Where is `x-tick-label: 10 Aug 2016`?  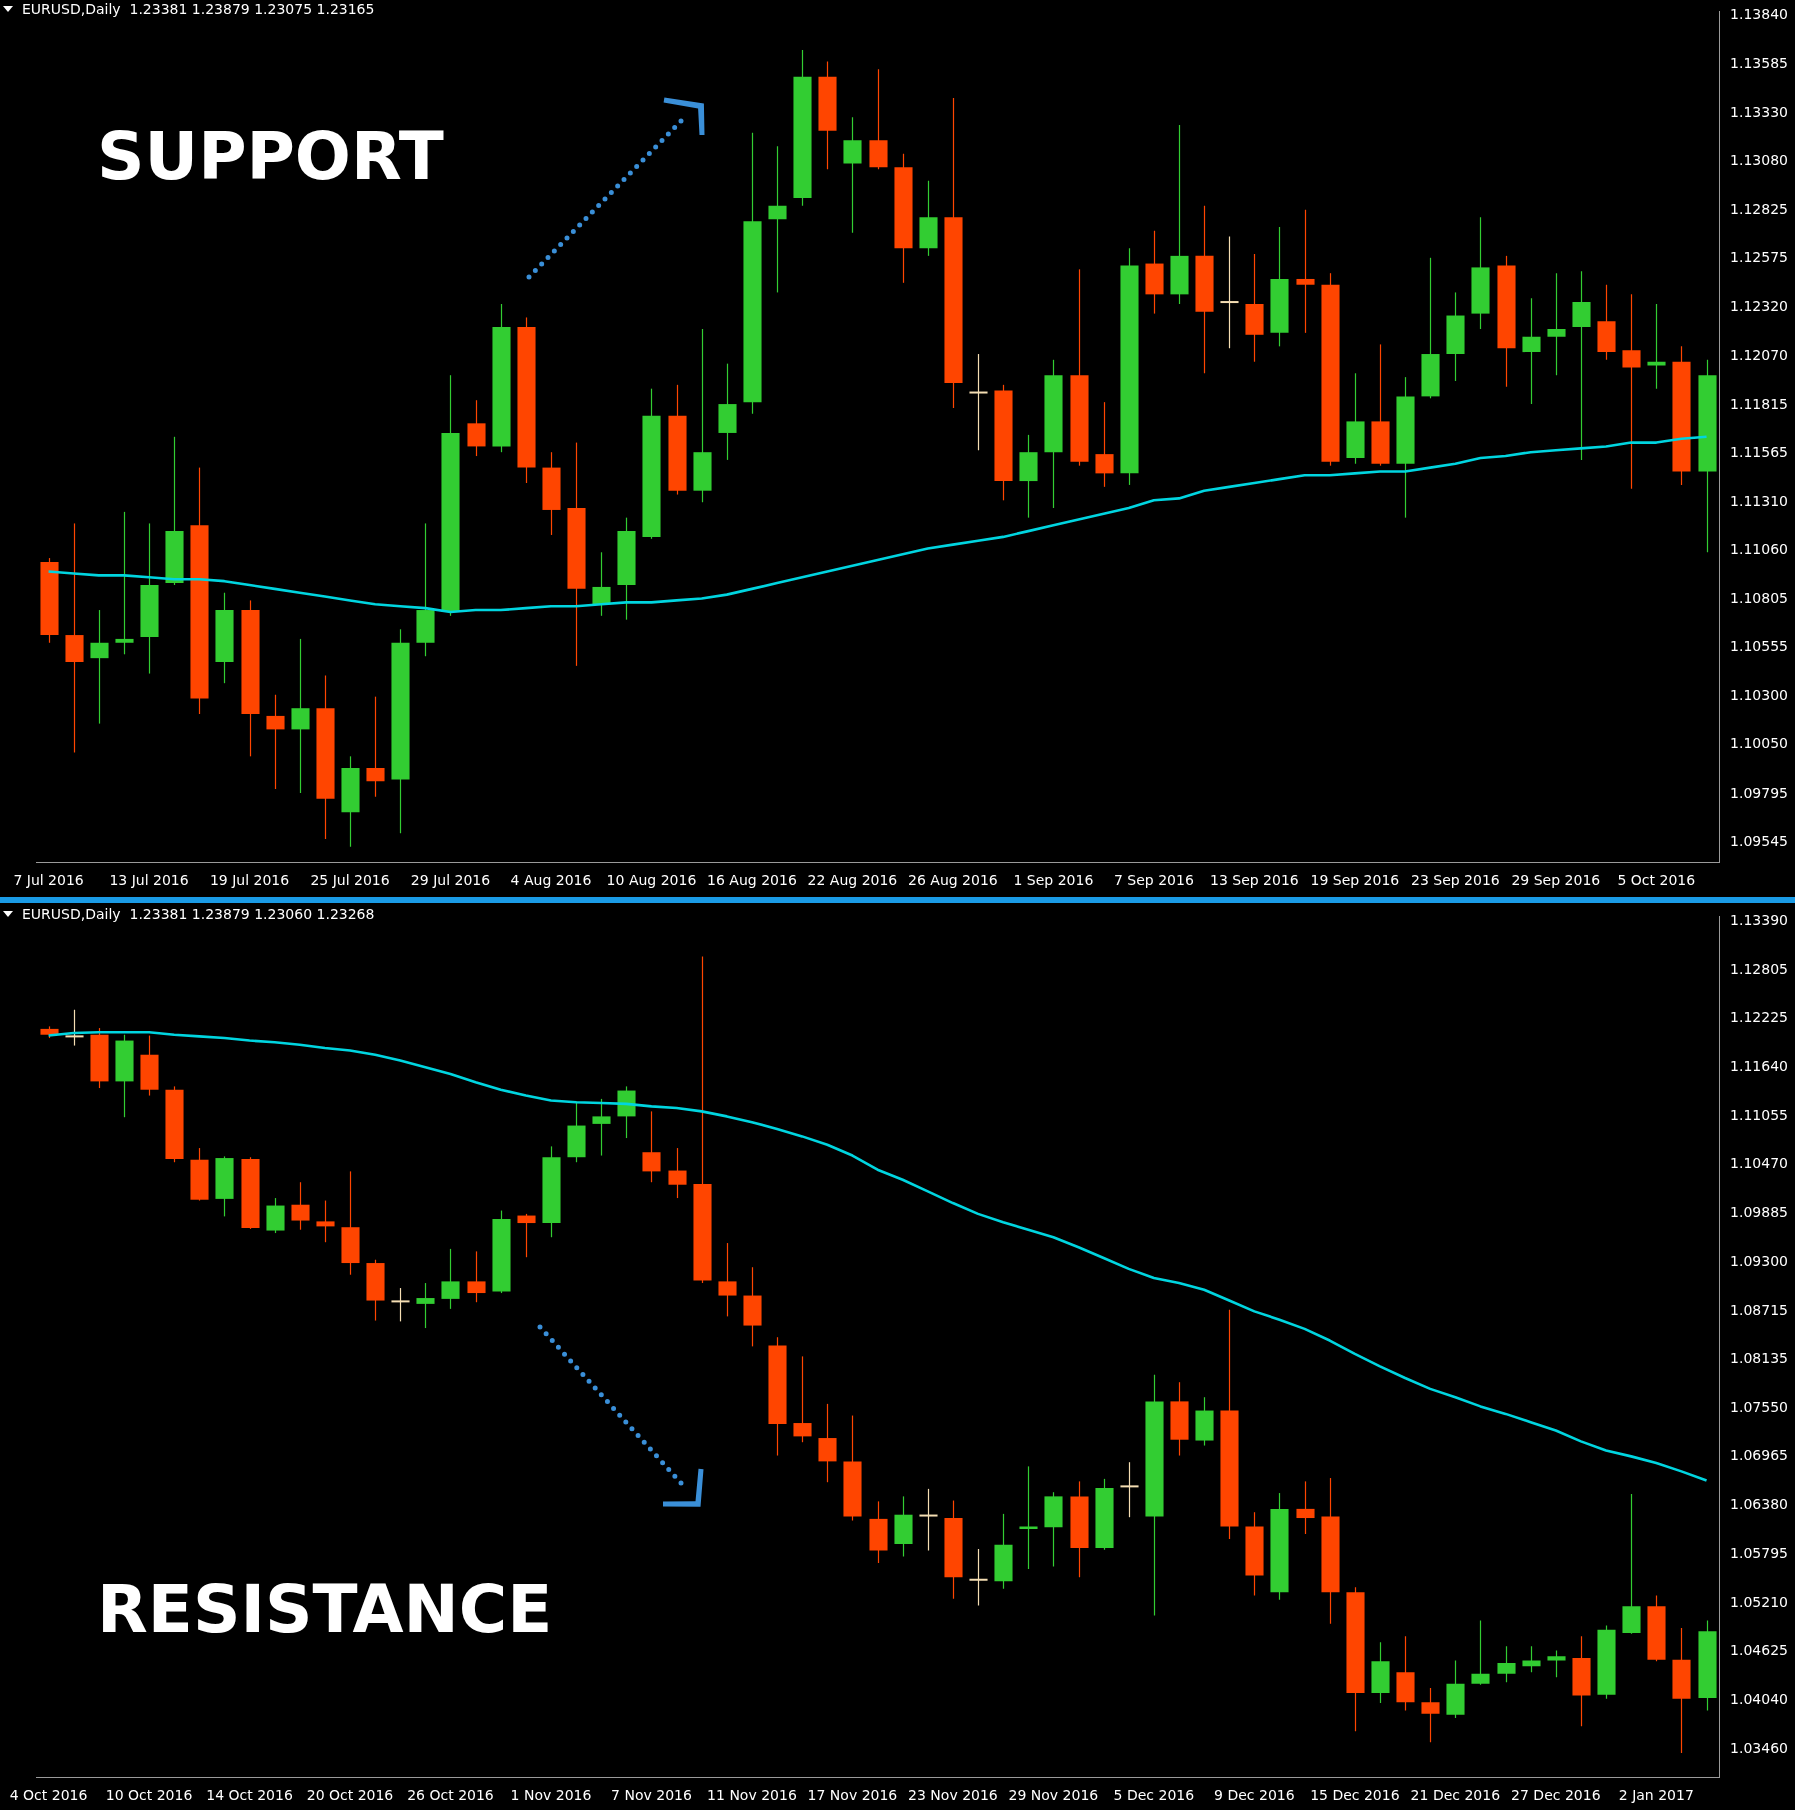 x-tick-label: 10 Aug 2016 is located at coordinates (651, 880).